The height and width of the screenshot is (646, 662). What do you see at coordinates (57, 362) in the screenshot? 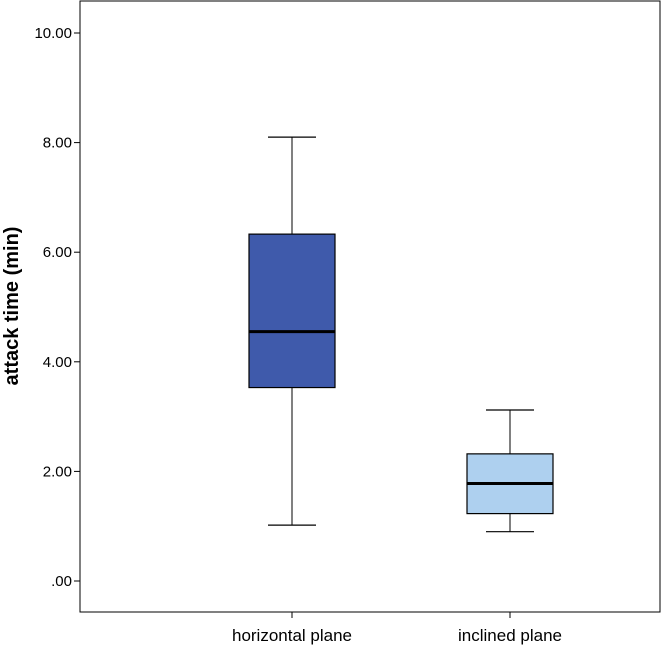
I see `y-tick-label: 4.00` at bounding box center [57, 362].